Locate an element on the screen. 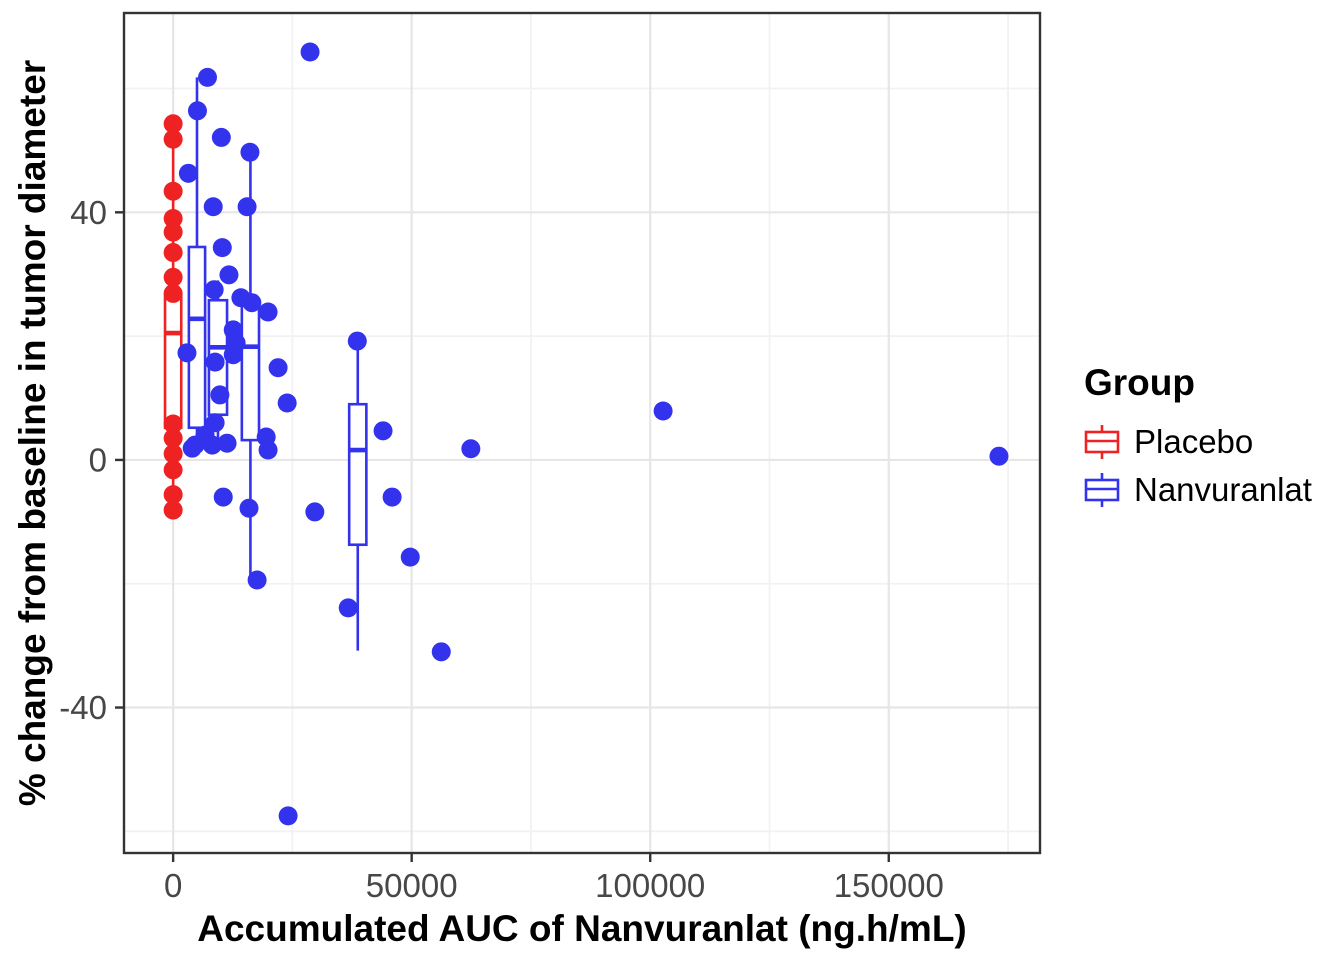 This screenshot has height=960, width=1344. x-axis-title: Accumulated AUC of Nanvuranlat (ng.h/mL) is located at coordinates (582, 928).